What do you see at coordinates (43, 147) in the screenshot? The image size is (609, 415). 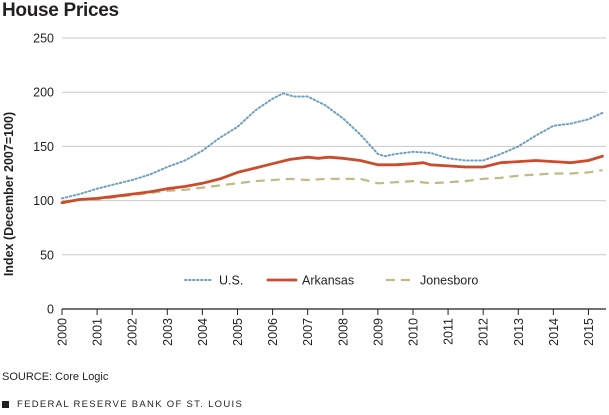 I see `y-tick-label: 150` at bounding box center [43, 147].